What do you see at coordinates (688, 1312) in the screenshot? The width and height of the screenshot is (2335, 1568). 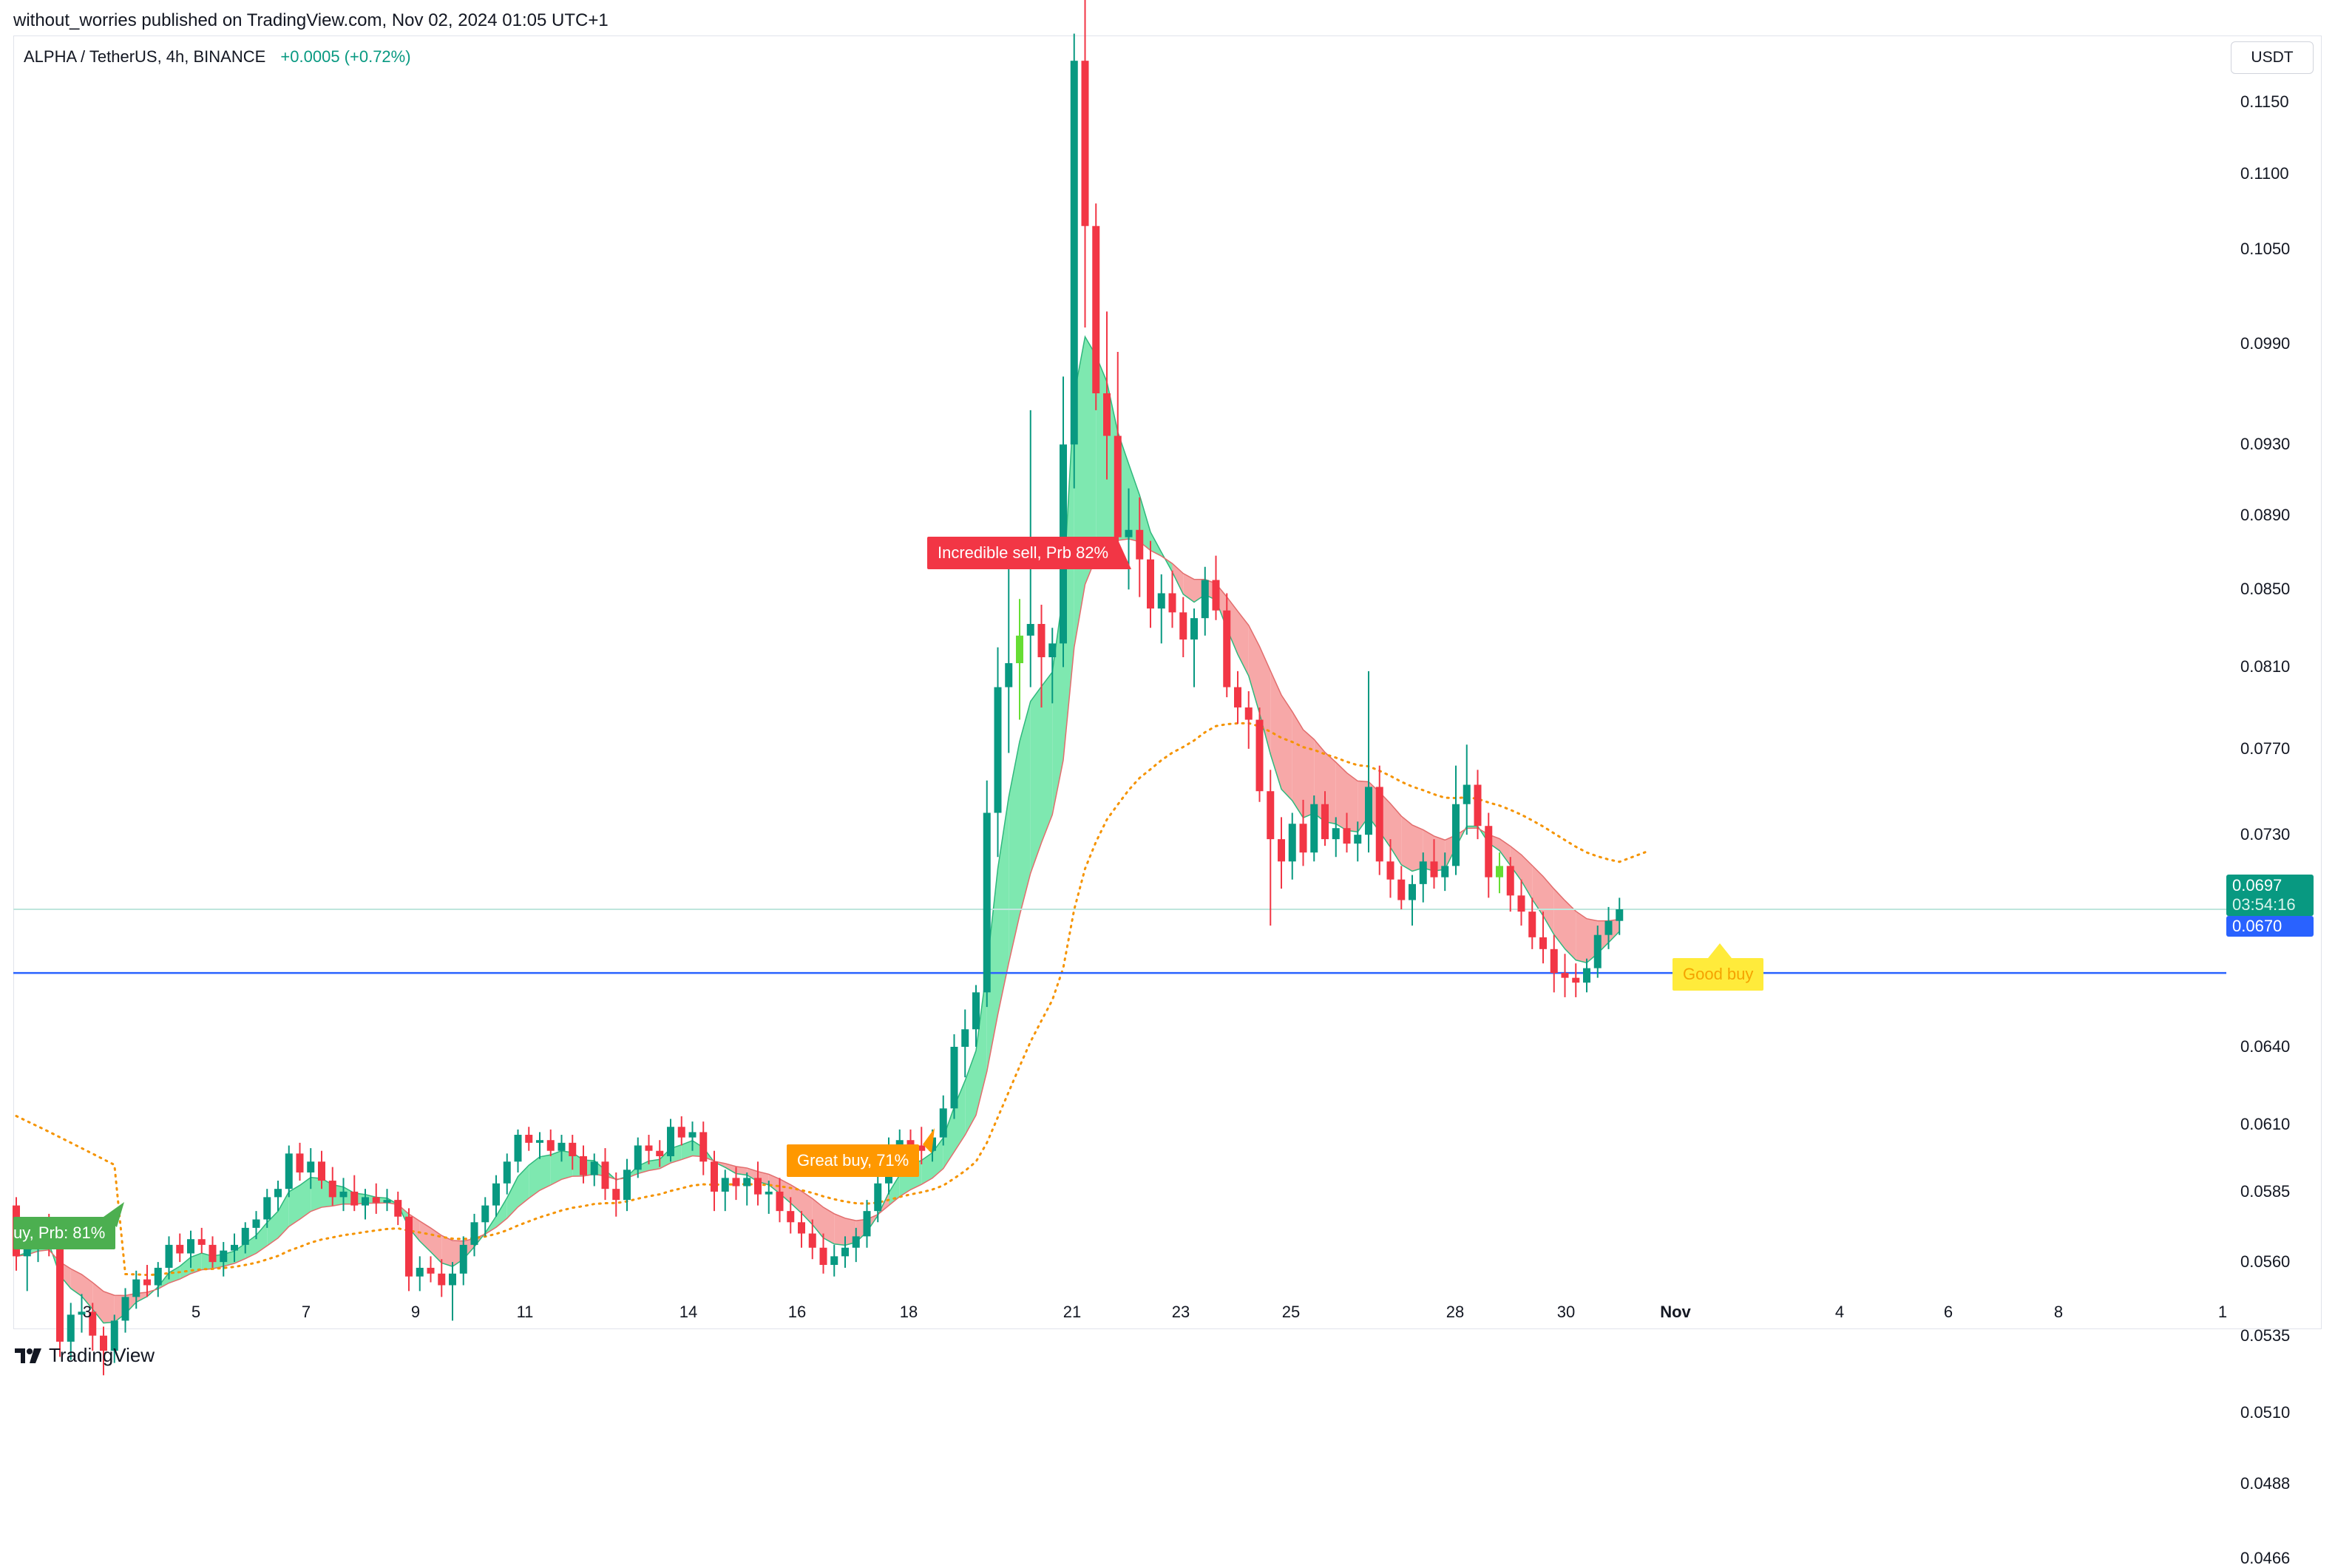 I see `time-tick: 14` at bounding box center [688, 1312].